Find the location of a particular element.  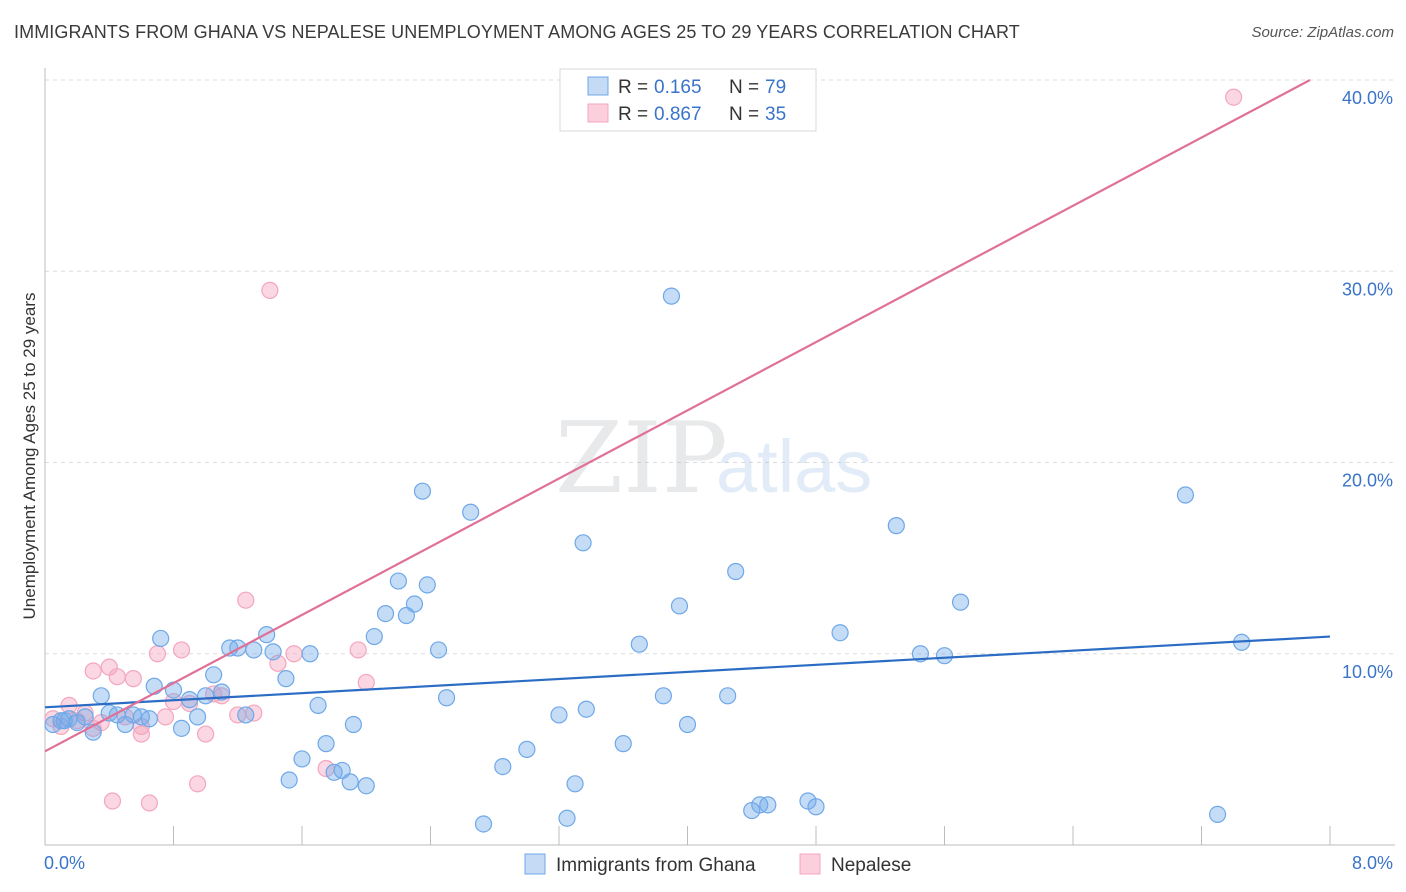

watermark: ZIP atlas is located at coordinates (713, 459).